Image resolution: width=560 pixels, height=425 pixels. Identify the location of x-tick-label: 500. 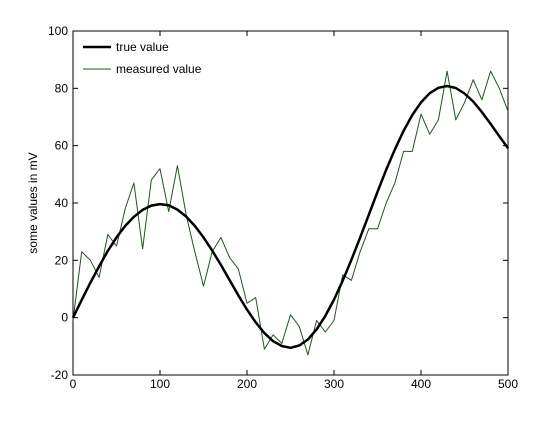
(508, 384).